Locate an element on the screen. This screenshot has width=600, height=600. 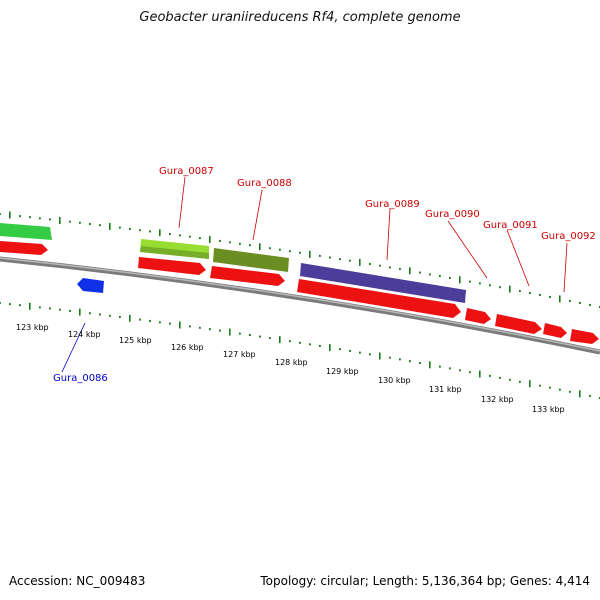
gene-label: Gura_0088 is located at coordinates (264, 183).